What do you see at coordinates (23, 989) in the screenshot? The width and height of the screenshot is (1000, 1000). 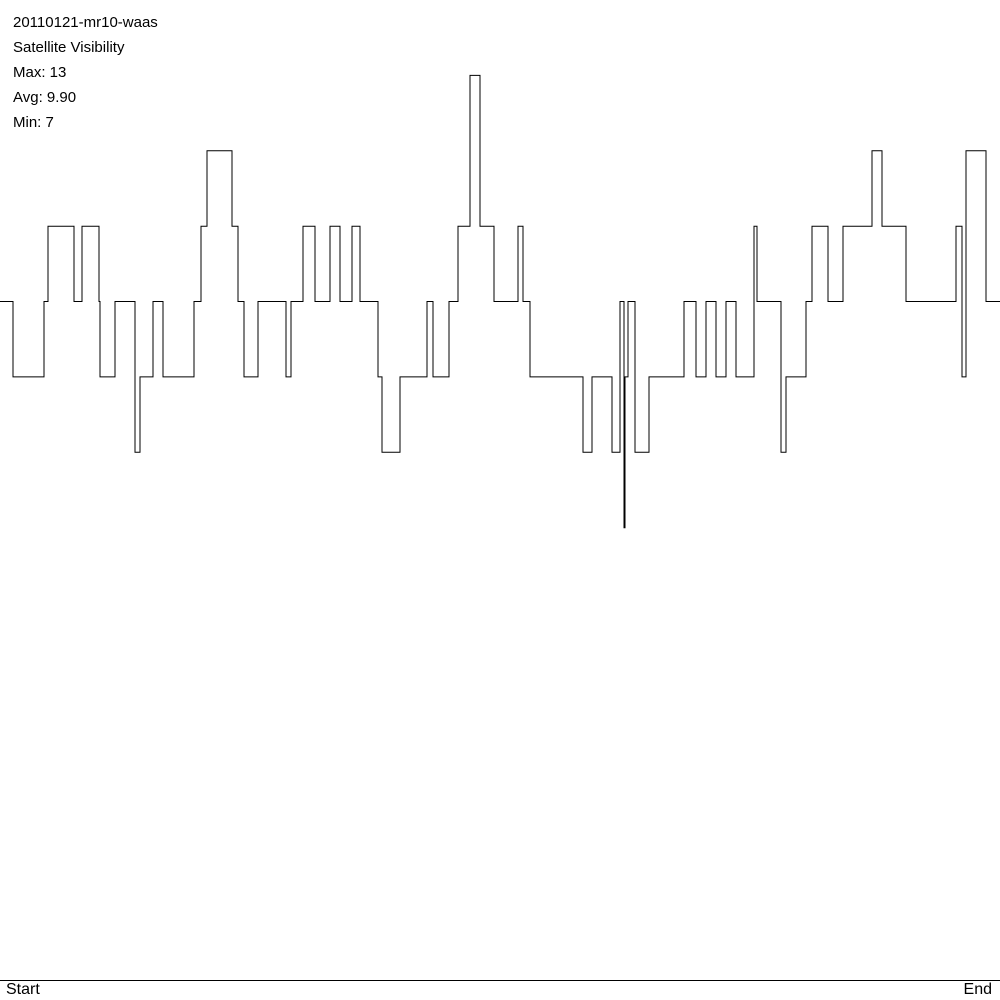 I see `start-label: Start` at bounding box center [23, 989].